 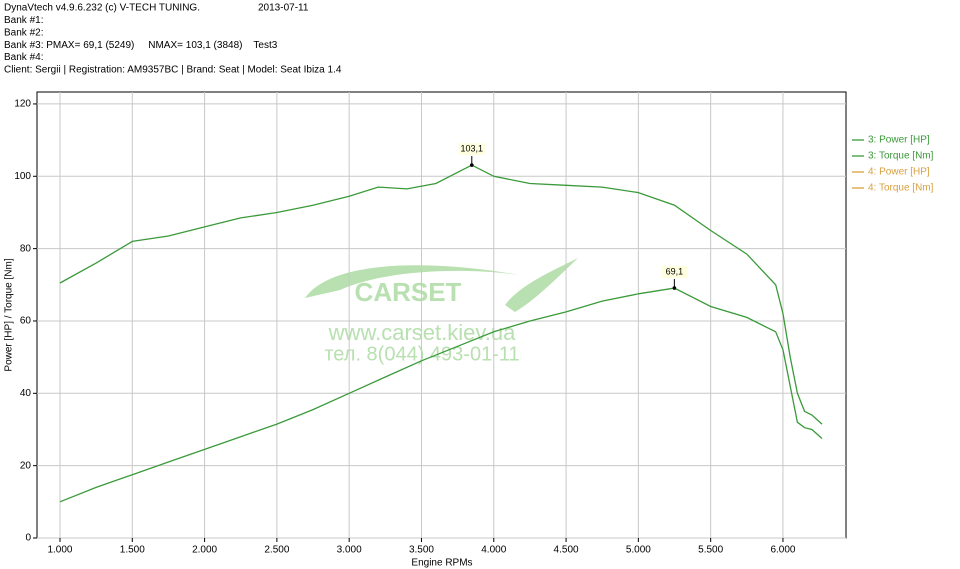 What do you see at coordinates (638, 550) in the screenshot?
I see `x-tick-label: 5.000` at bounding box center [638, 550].